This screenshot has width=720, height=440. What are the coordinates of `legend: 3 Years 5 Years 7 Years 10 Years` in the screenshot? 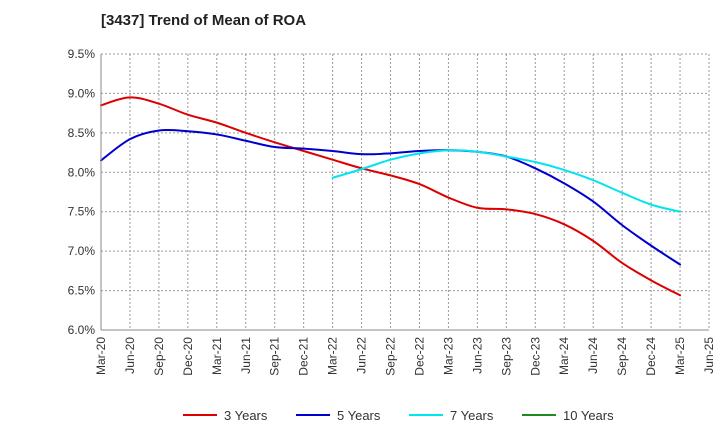 It's located at (398, 415).